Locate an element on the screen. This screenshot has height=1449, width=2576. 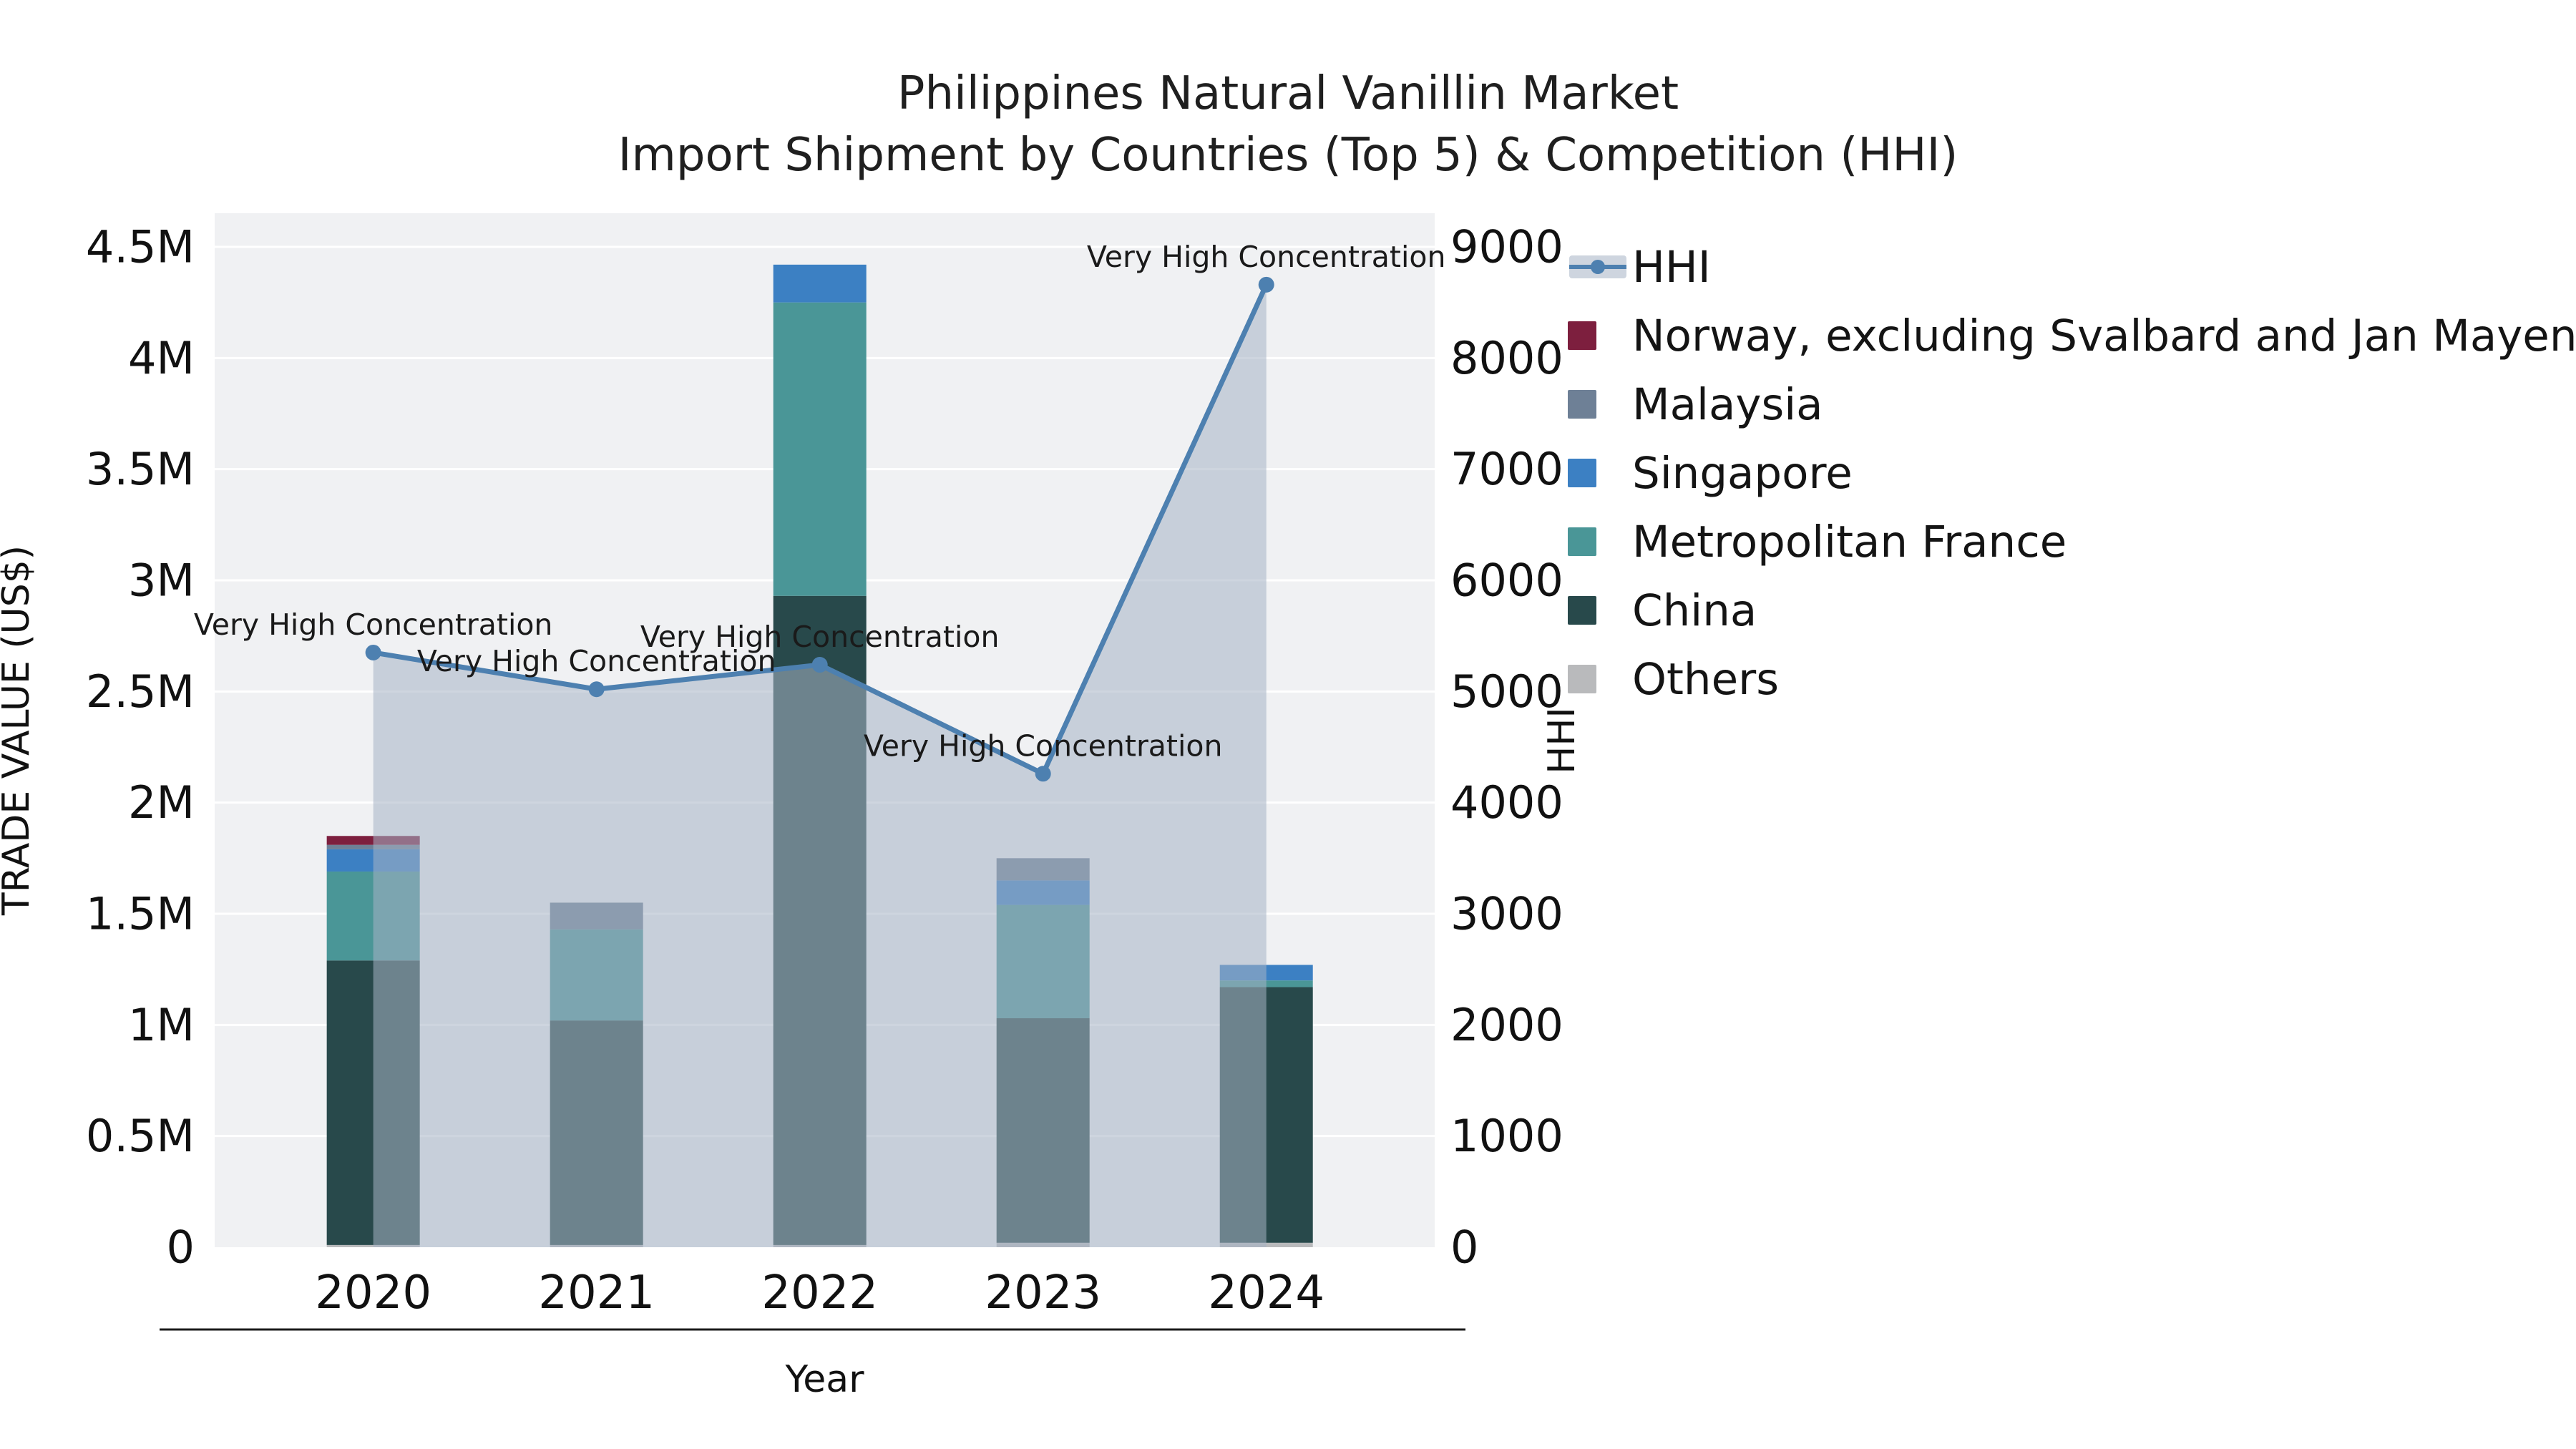
legend-item-norway-excluding-svalbard-and-jan-mayen: Norway, excluding Svalbard and Jan Mayen is located at coordinates (2069, 335).